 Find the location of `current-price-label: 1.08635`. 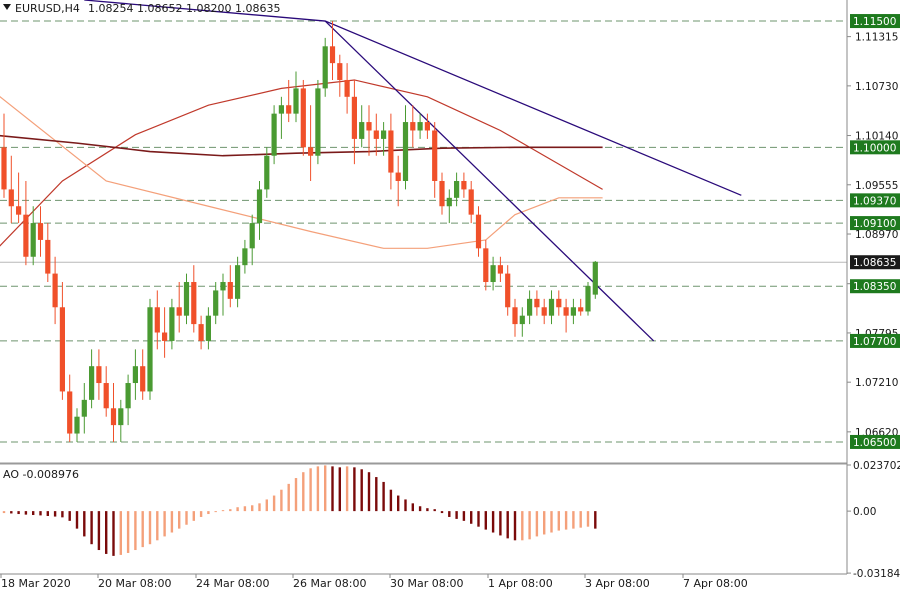

current-price-label: 1.08635 is located at coordinates (874, 263).